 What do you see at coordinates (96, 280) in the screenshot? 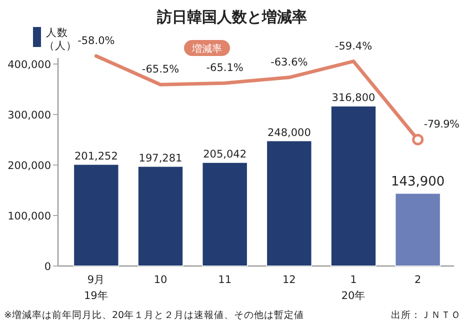
I see `x-tick-label: 9月` at bounding box center [96, 280].